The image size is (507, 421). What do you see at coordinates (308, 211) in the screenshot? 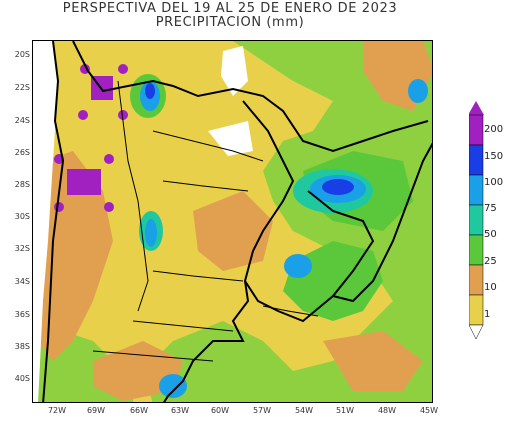
I see `border-mesopotamia` at bounding box center [308, 211].